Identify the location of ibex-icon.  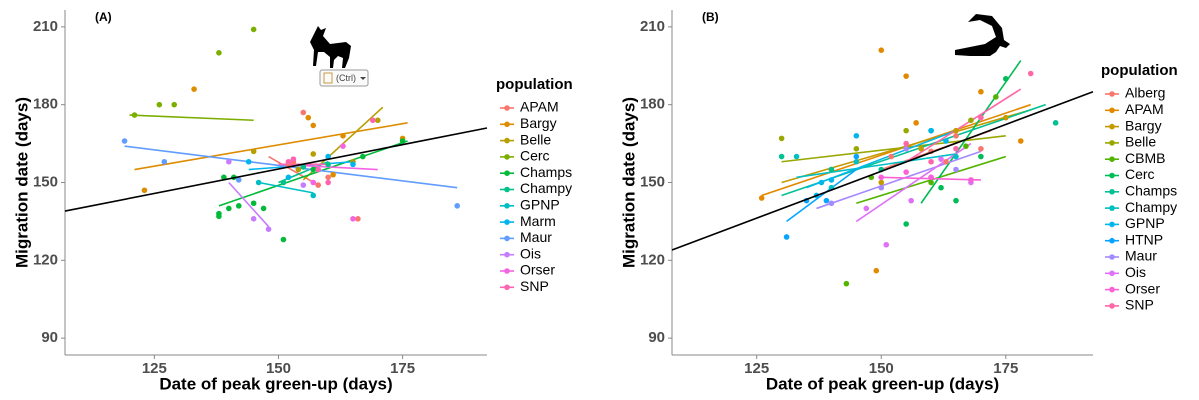
(982, 35).